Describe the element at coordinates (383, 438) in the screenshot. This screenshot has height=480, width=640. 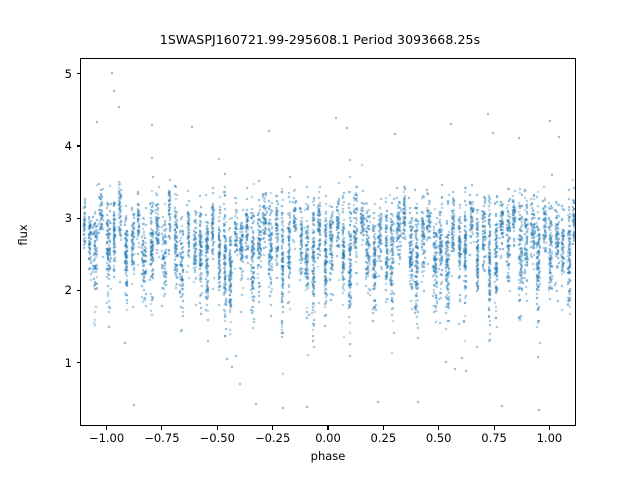
I see `x-tick-label: 0.25` at that location.